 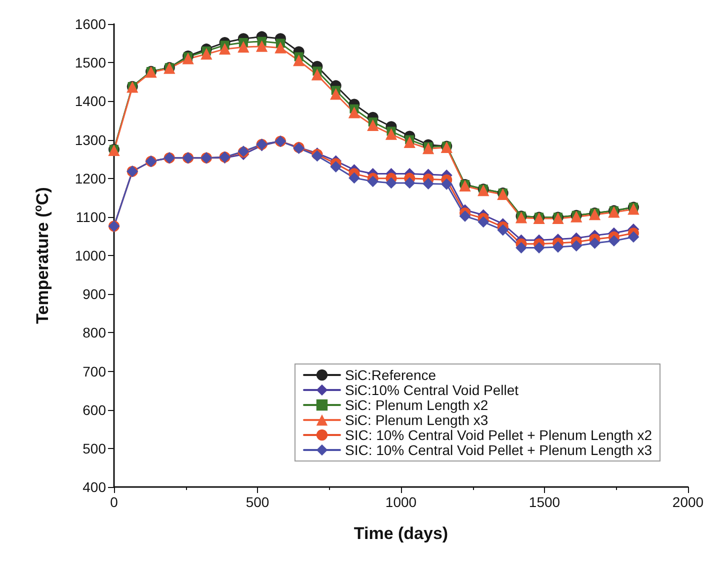 What do you see at coordinates (42, 255) in the screenshot?
I see `y-axis-title: Temperature (oC)` at bounding box center [42, 255].